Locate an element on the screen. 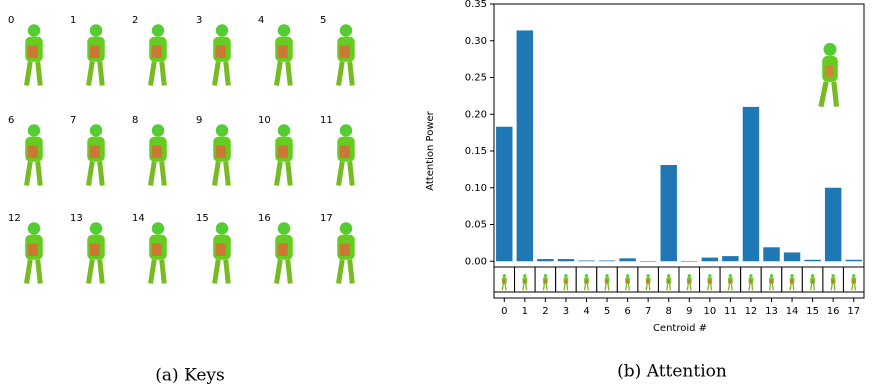 This screenshot has width=877, height=391. caption: (b) Attention is located at coordinates (672, 372).